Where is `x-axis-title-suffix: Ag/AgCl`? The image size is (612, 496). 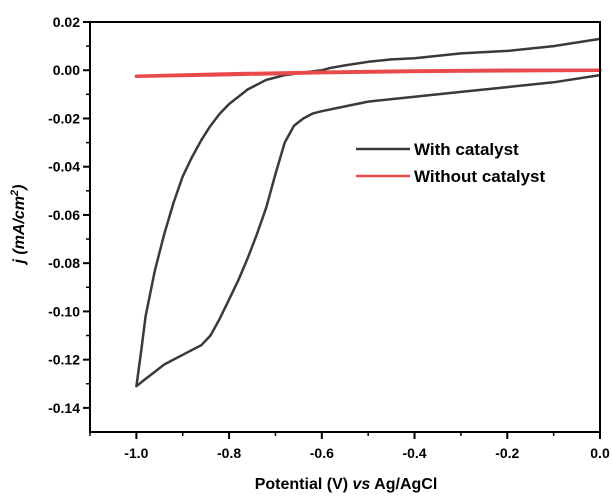
x-axis-title-suffix: Ag/AgCl is located at coordinates (403, 484).